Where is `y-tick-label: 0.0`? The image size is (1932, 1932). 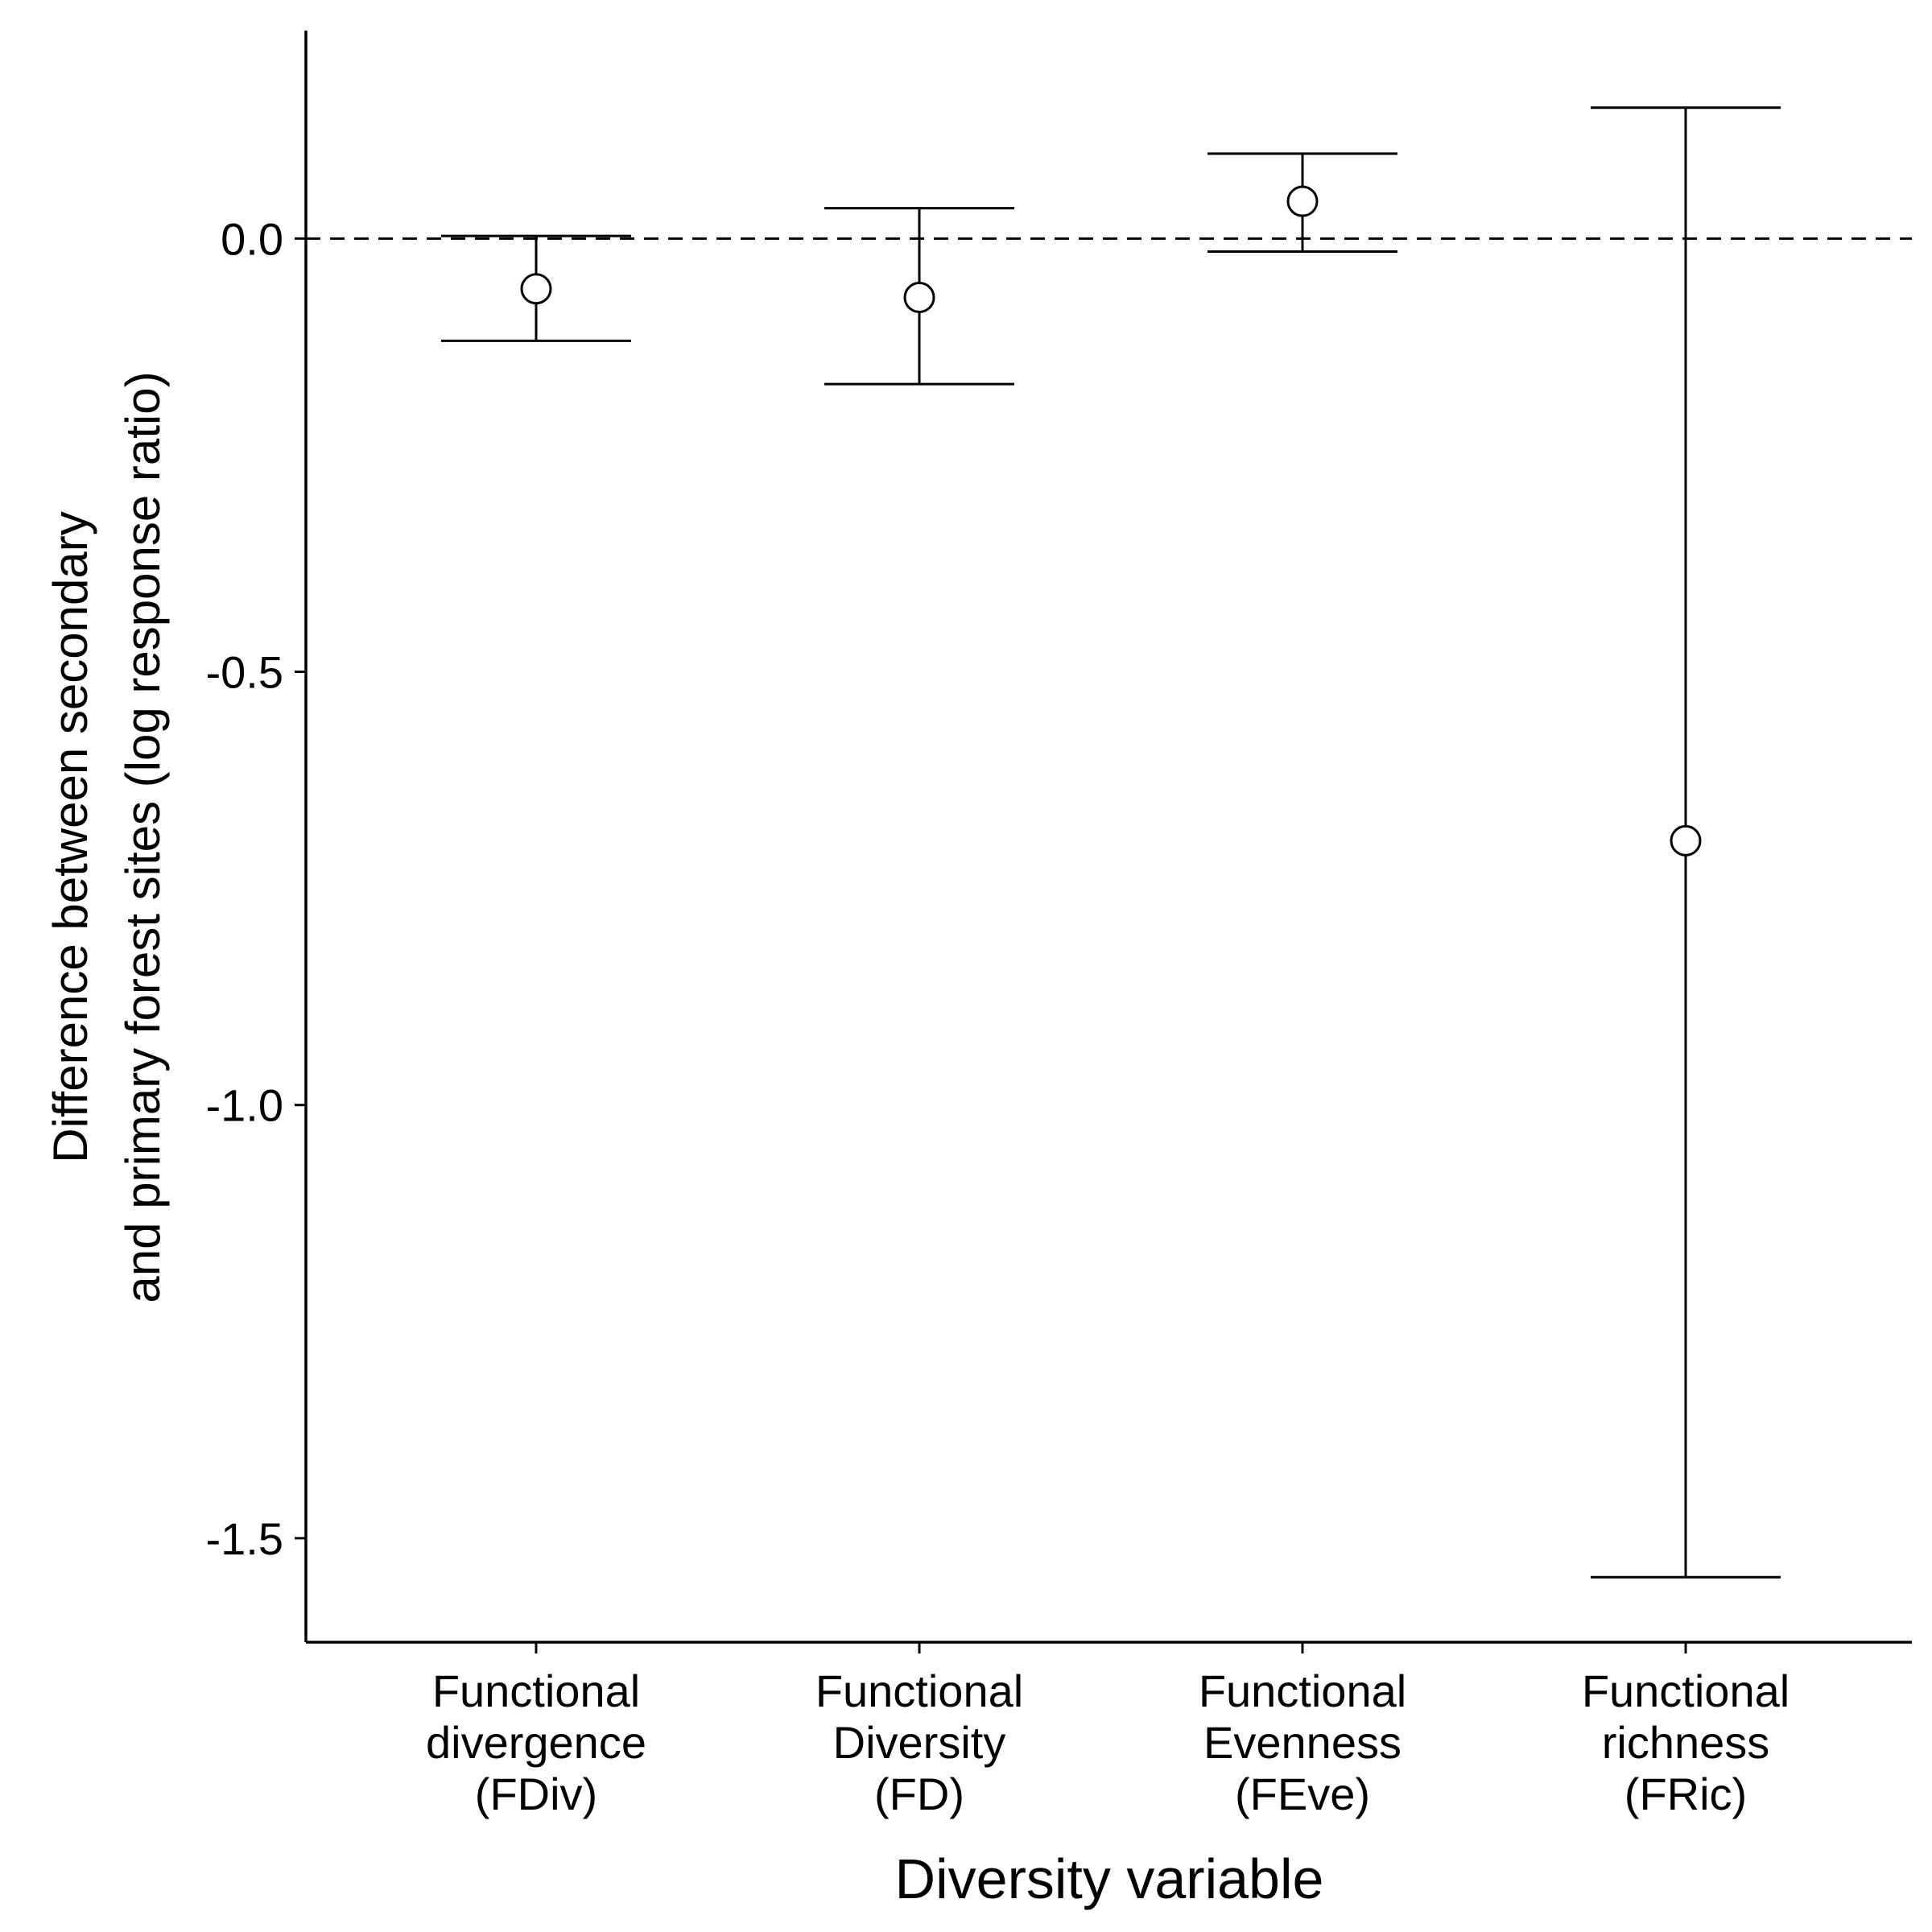
y-tick-label: 0.0 is located at coordinates (252, 238).